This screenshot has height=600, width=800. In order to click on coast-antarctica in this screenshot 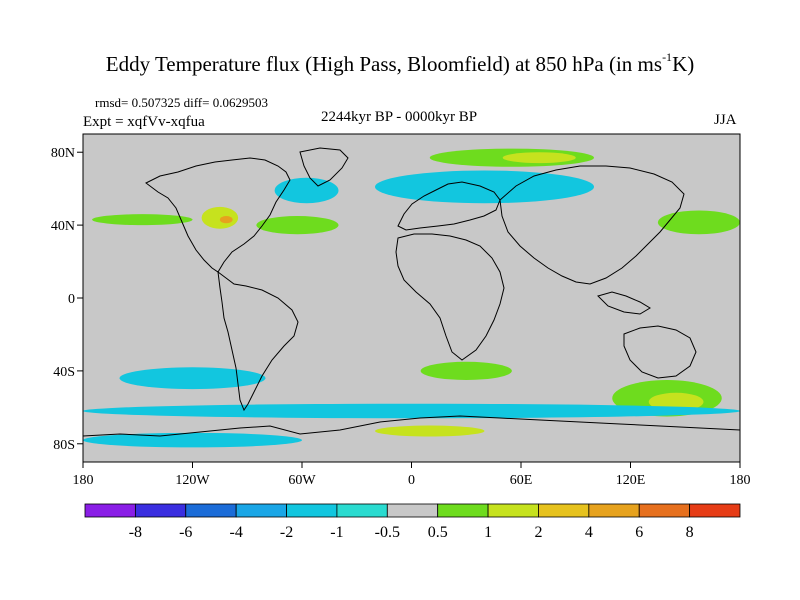, I will do `click(411, 426)`.